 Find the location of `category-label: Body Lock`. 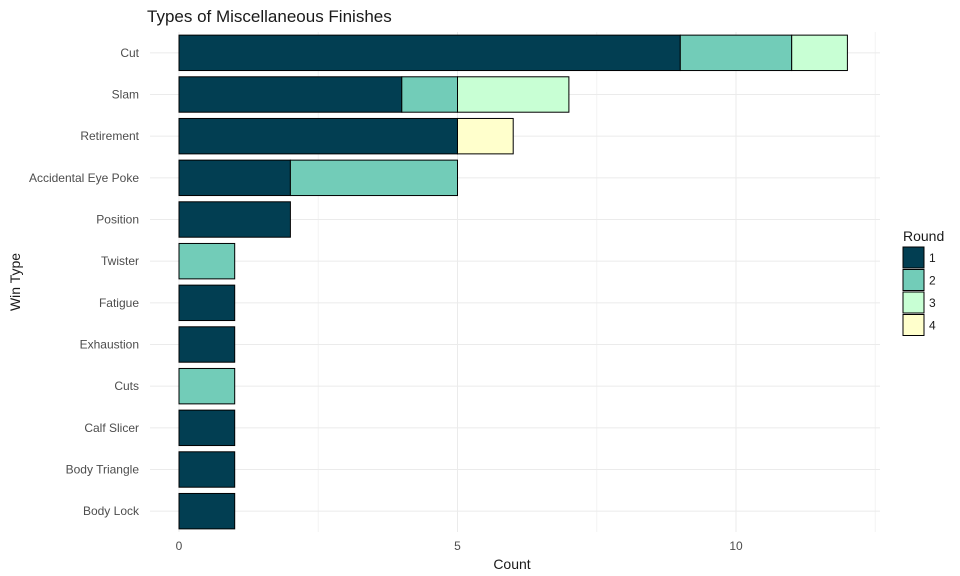

category-label: Body Lock is located at coordinates (111, 511).